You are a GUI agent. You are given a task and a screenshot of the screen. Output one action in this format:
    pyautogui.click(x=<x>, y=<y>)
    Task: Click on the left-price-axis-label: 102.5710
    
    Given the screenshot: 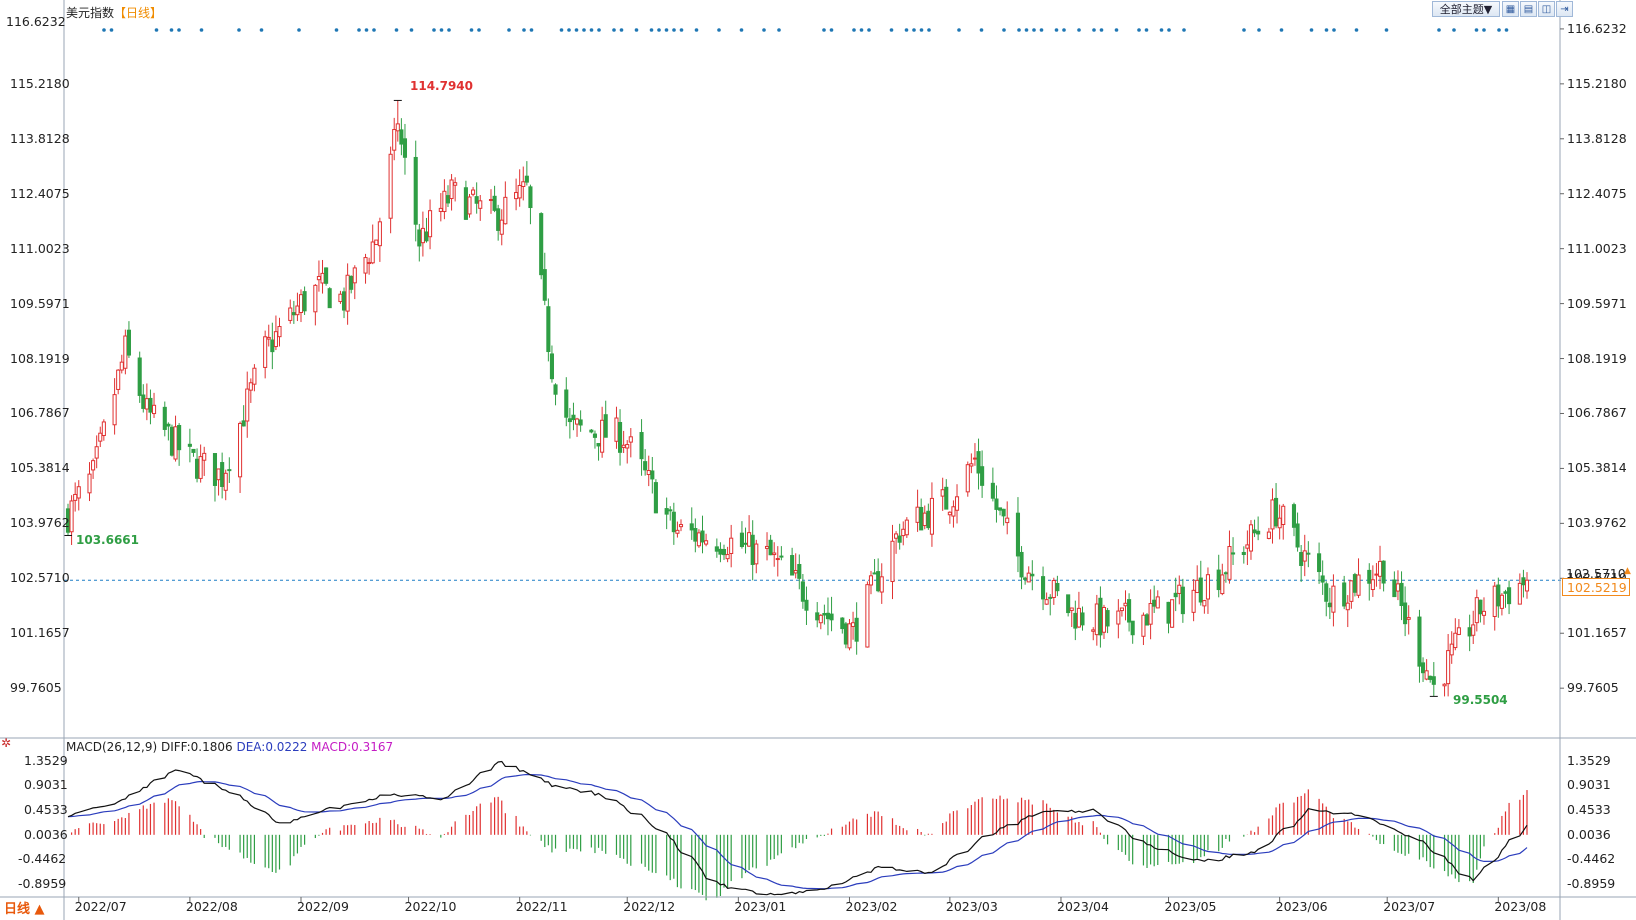 What is the action you would take?
    pyautogui.click(x=40, y=578)
    